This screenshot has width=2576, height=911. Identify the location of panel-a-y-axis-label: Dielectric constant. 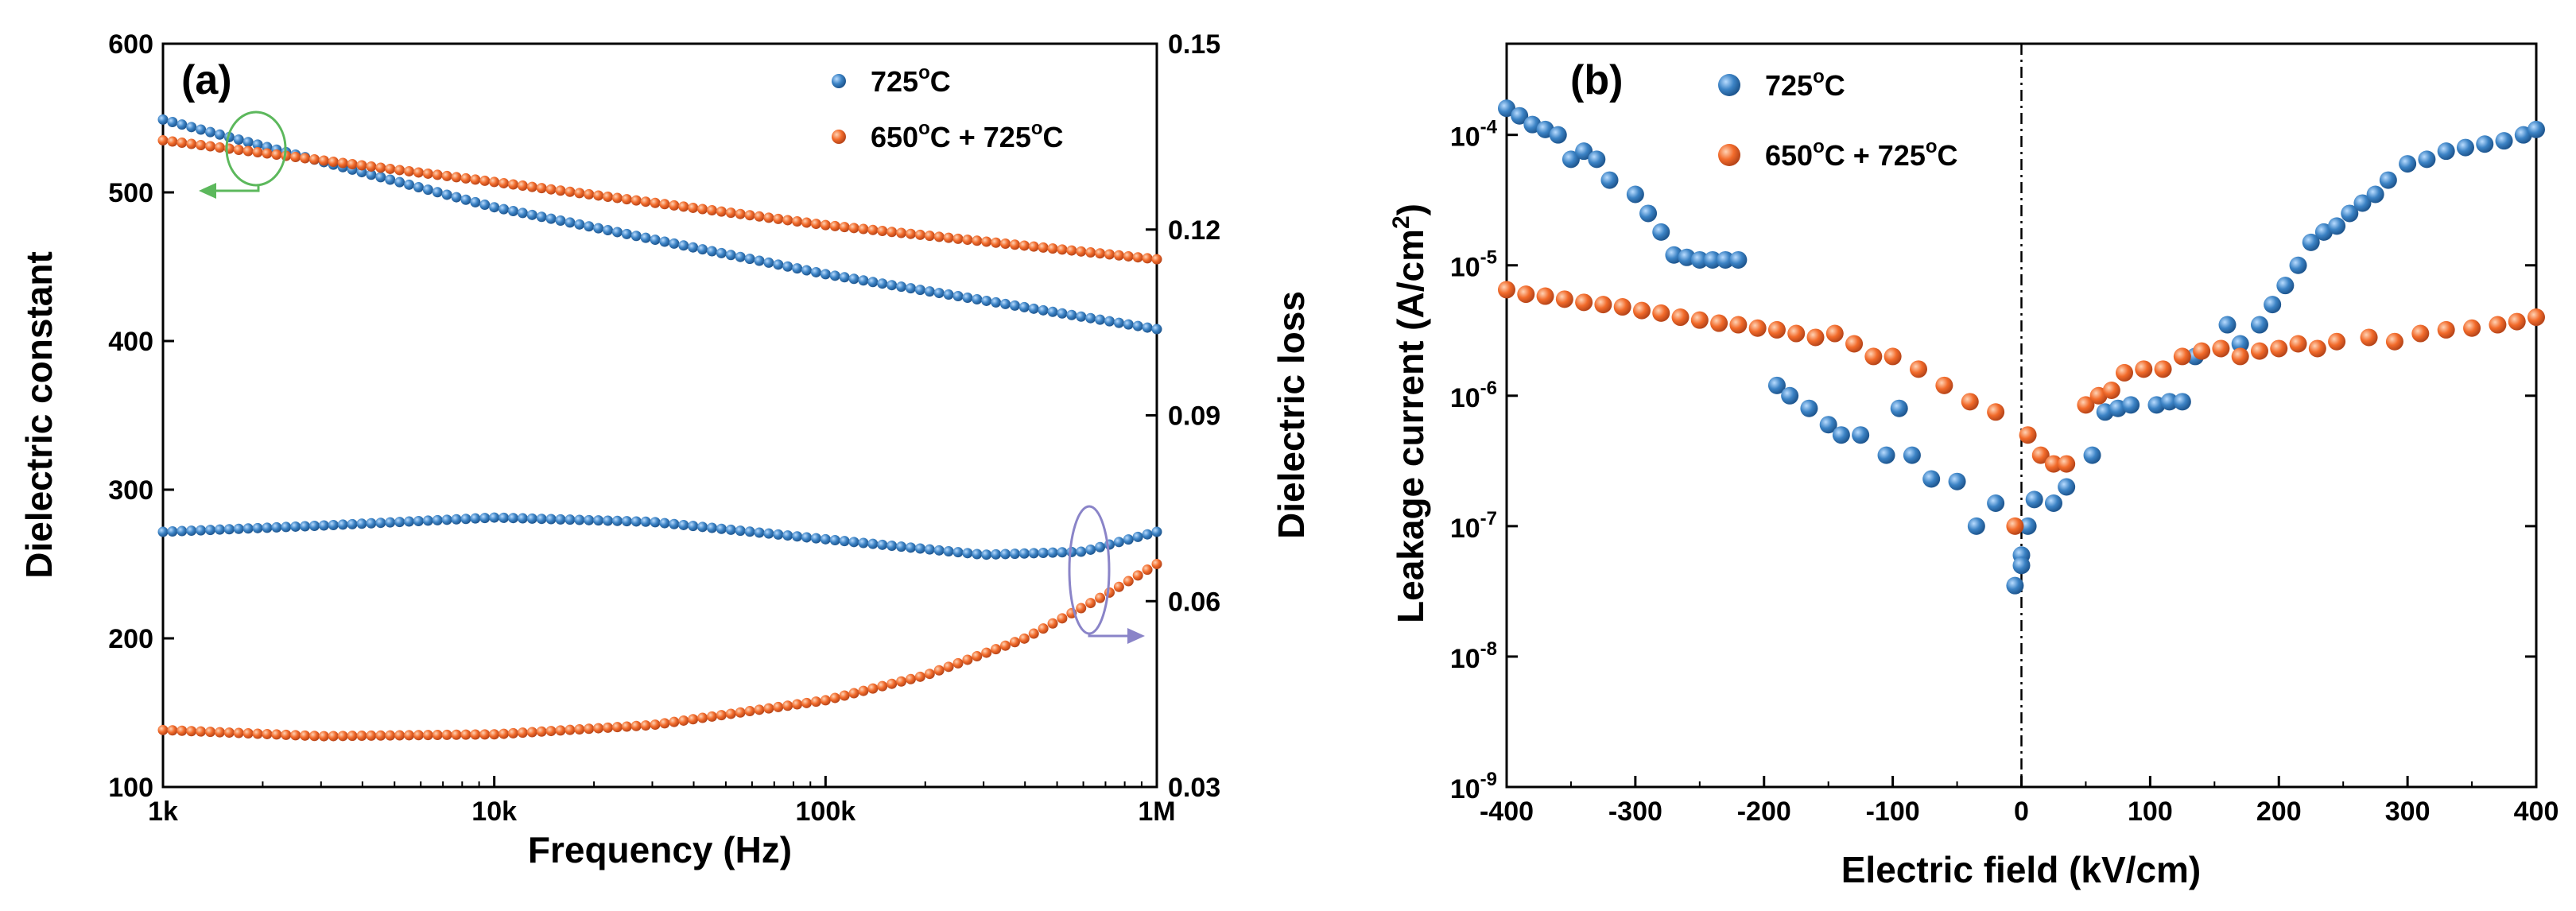
(39, 415).